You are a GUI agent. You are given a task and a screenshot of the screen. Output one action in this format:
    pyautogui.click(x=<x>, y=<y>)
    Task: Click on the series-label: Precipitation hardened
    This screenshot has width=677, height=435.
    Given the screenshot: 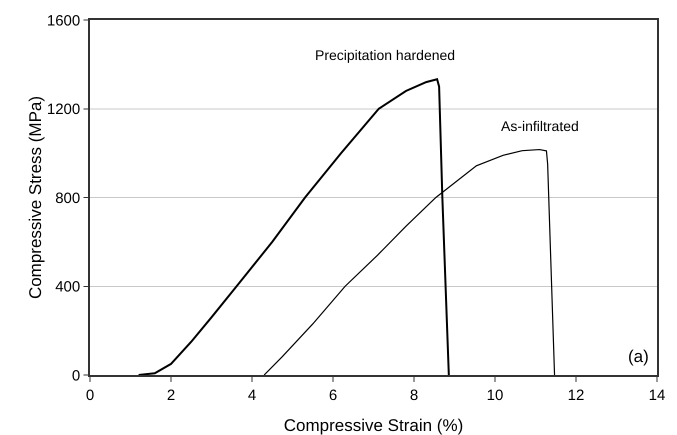 What is the action you would take?
    pyautogui.click(x=385, y=55)
    